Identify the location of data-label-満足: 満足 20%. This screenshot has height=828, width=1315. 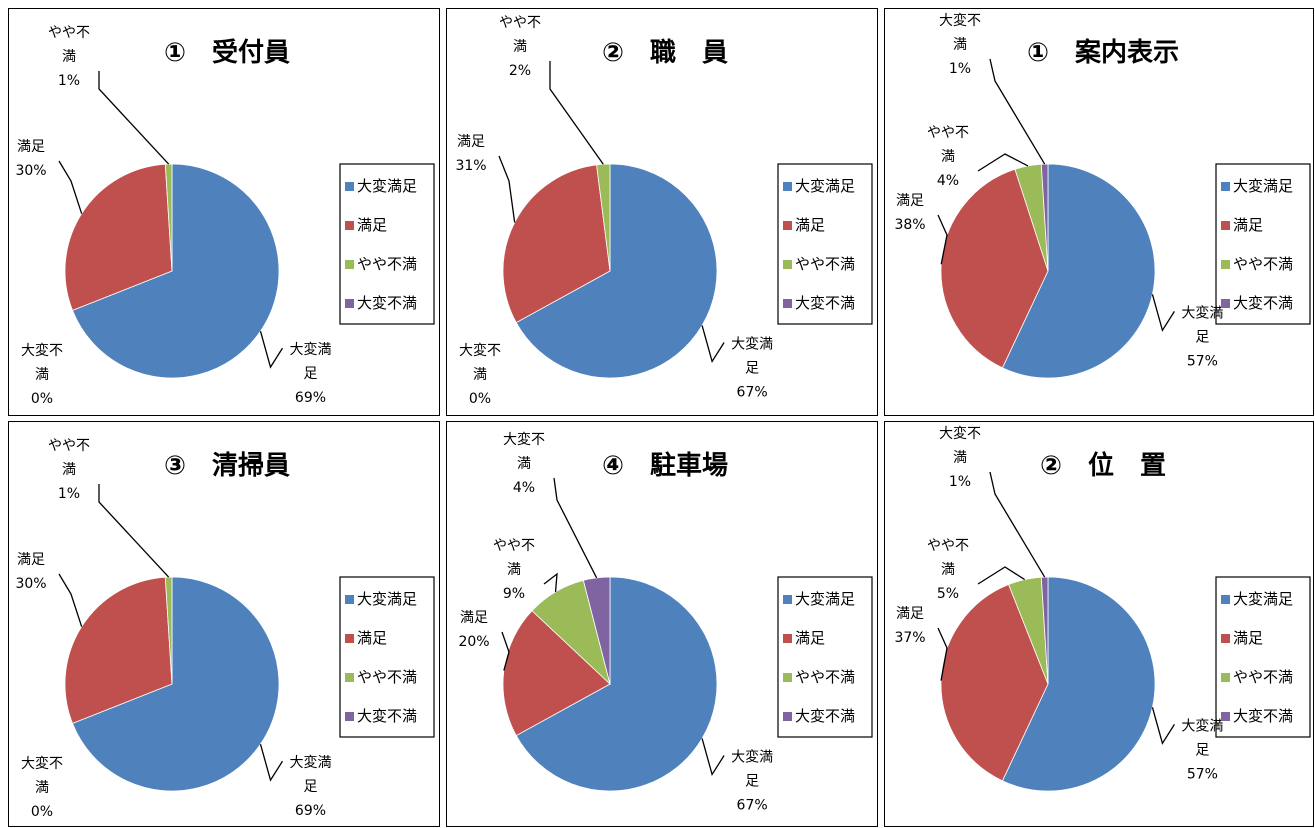
(484, 640).